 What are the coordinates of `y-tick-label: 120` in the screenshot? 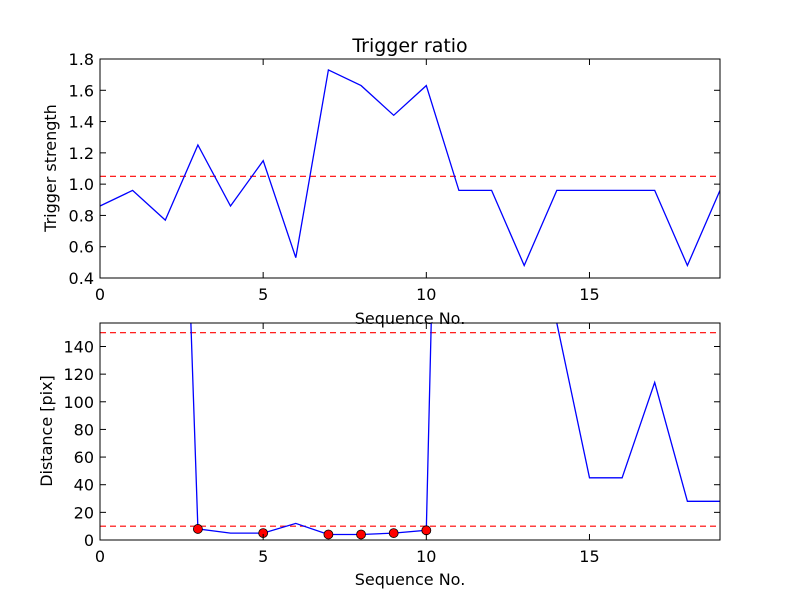 It's located at (78, 374).